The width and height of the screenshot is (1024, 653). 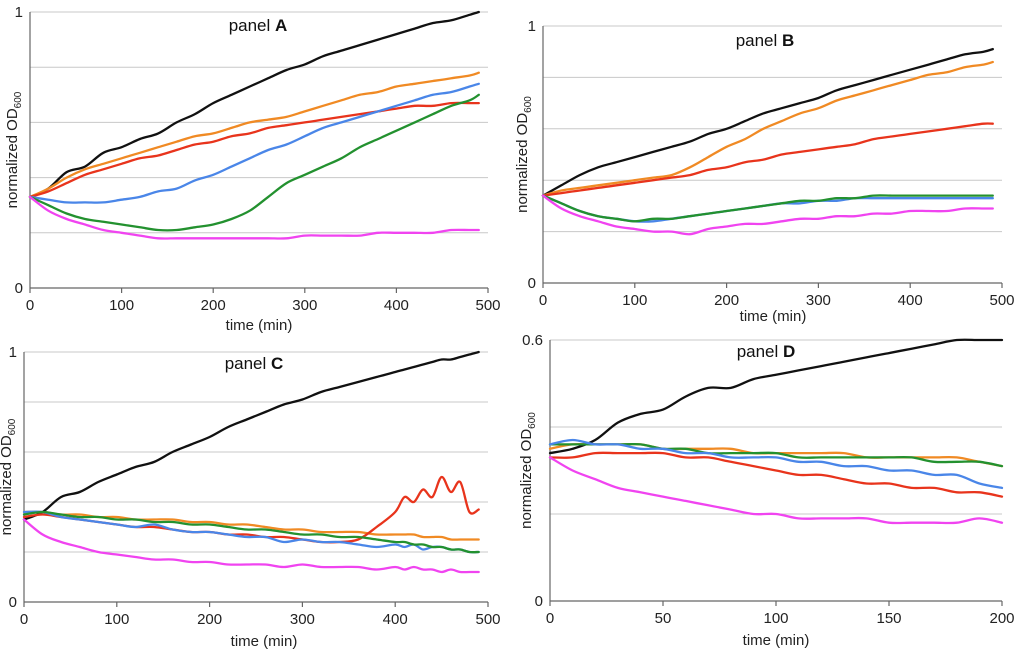 What do you see at coordinates (789, 351) in the screenshot?
I see `panel-title-letter: D` at bounding box center [789, 351].